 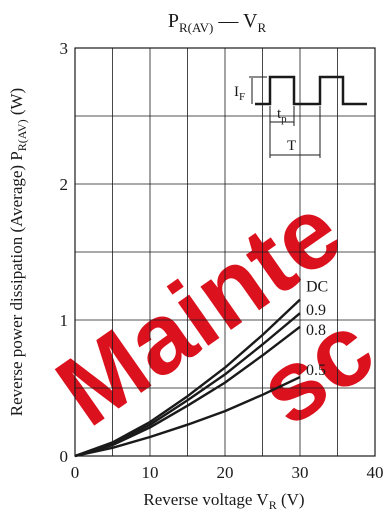 What do you see at coordinates (64, 456) in the screenshot?
I see `y-tick-label: 0` at bounding box center [64, 456].